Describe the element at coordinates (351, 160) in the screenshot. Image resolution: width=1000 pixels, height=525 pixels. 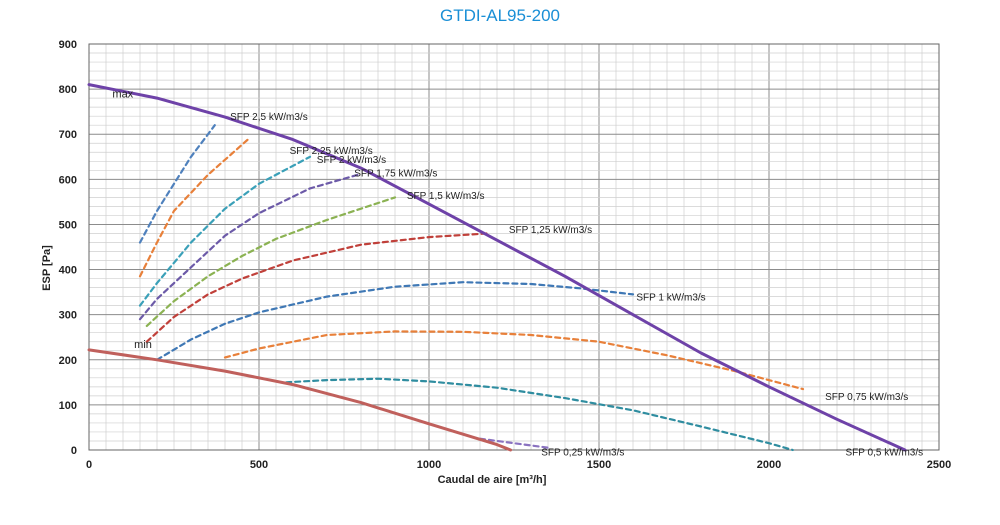
I see `series-label: SFP 2 kW/m3/s` at that location.